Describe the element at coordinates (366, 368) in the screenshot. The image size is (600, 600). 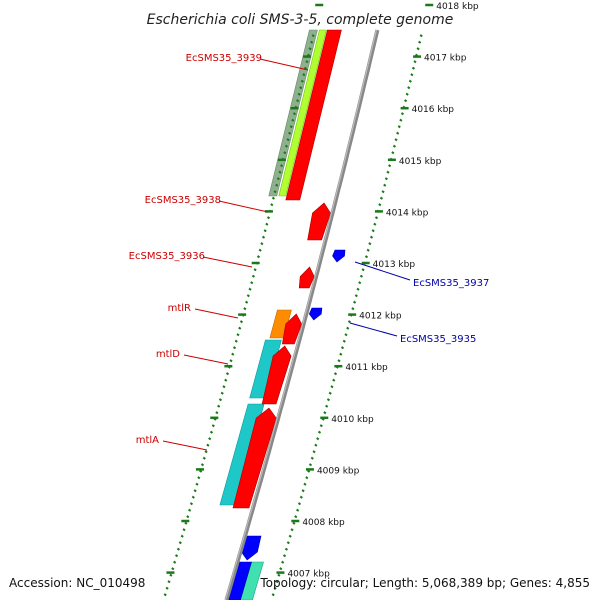
I see `kbp-tick-label: 4011 kbp` at that location.